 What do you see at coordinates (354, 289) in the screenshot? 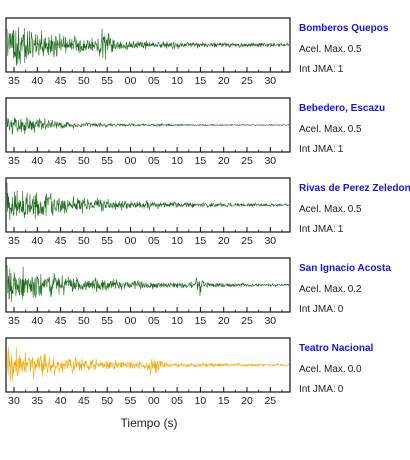
I see `max-acceleration-value: 0.2` at bounding box center [354, 289].